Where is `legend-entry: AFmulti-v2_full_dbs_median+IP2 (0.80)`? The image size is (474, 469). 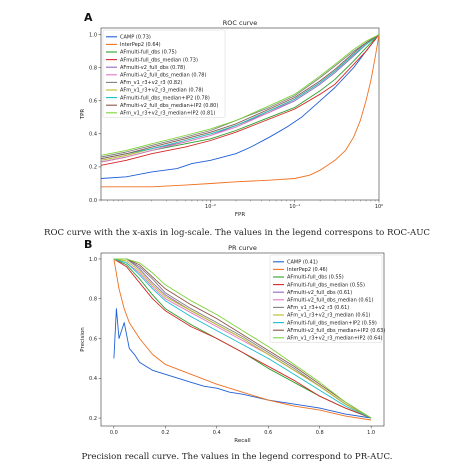 legend-entry: AFmulti-v2_full_dbs_median+IP2 (0.80) is located at coordinates (169, 106).